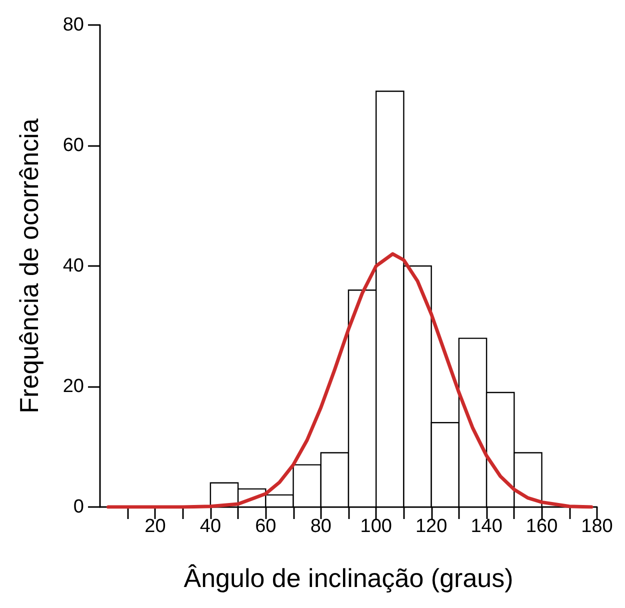 The width and height of the screenshot is (625, 608). Describe the element at coordinates (542, 526) in the screenshot. I see `x-tick-label: 160` at that location.